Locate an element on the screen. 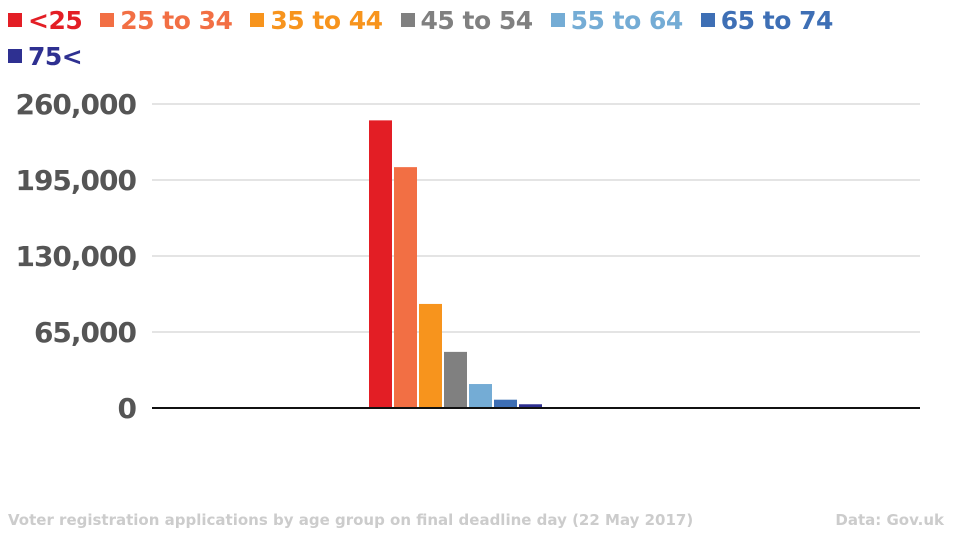  y-tick-label: 65,000 is located at coordinates (85, 332).